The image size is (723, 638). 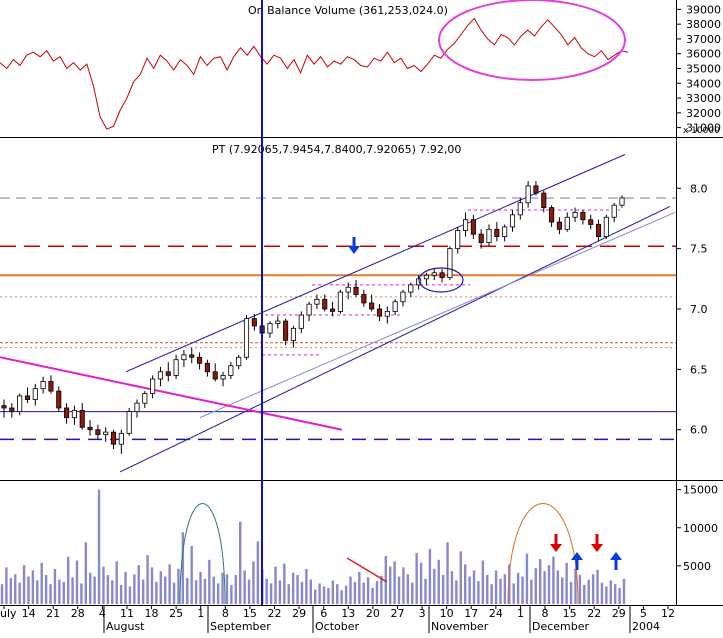 What do you see at coordinates (8, 613) in the screenshot?
I see `x-tick-label: uly` at bounding box center [8, 613].